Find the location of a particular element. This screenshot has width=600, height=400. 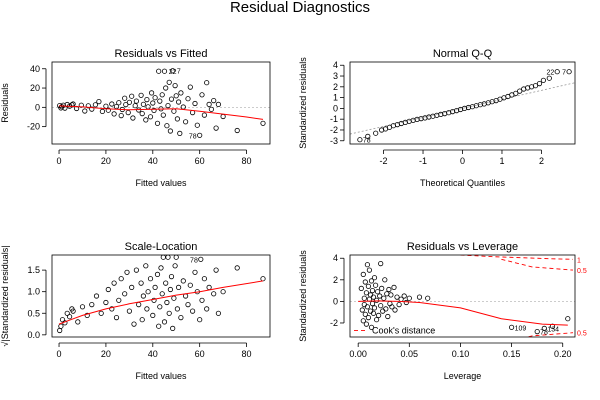

y-tick-label: 0.0 is located at coordinates (33, 335).